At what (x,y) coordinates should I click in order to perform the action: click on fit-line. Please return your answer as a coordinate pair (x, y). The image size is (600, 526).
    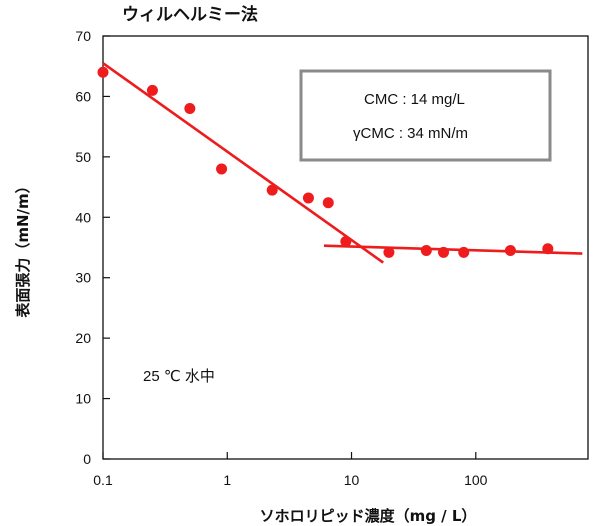
    Looking at the image, I should click on (453, 249).